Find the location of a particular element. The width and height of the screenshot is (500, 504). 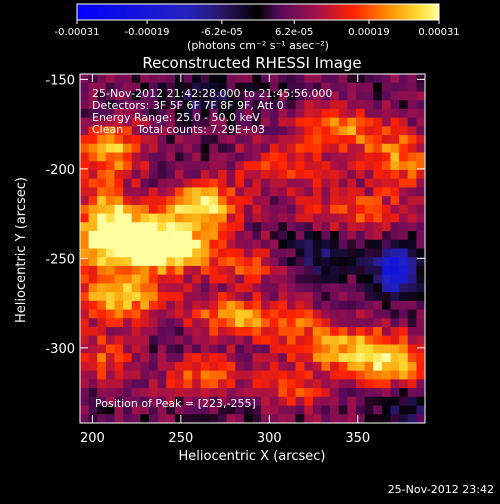

colorbar-tick-label: 6.2e-05 is located at coordinates (294, 32).